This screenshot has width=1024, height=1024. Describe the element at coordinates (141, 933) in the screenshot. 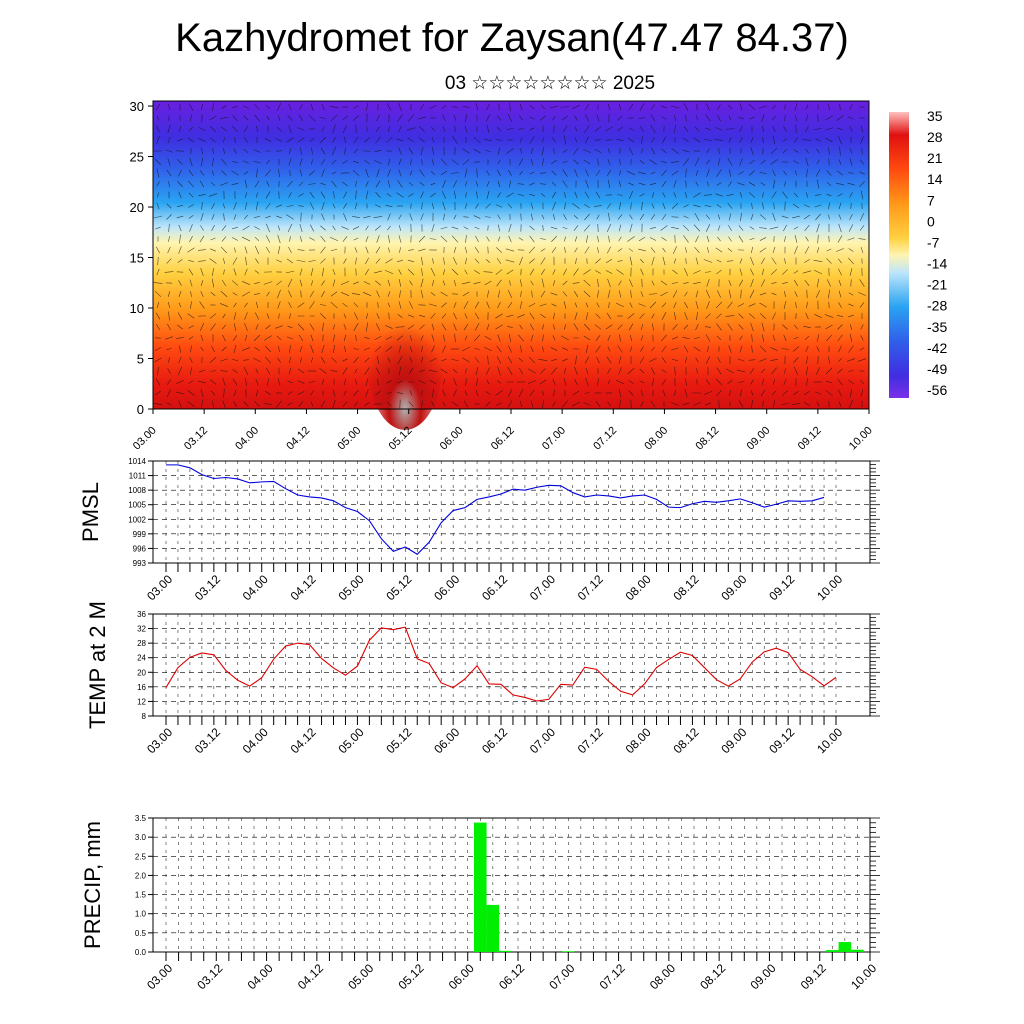

I see `bar-y-tick-label: 0.5` at that location.